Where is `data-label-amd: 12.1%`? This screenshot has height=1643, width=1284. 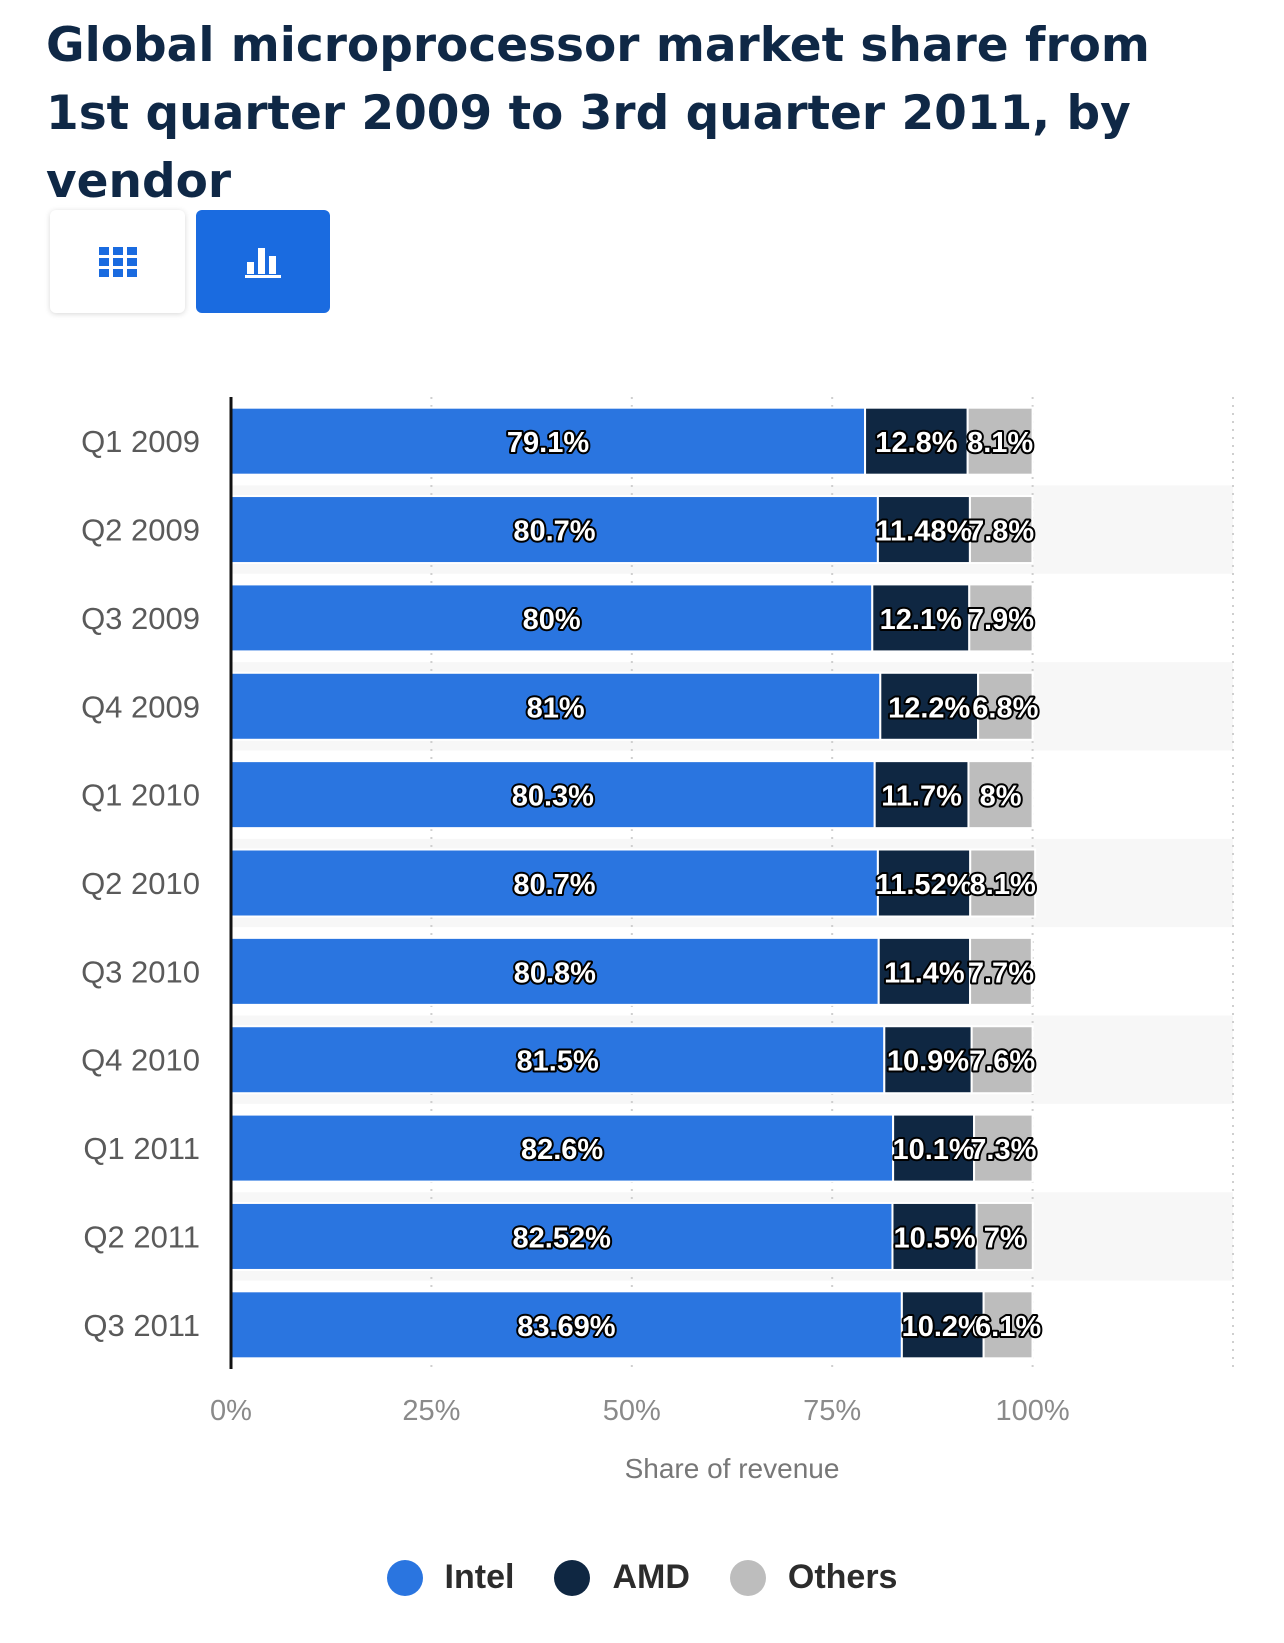
data-label-amd: 12.1% is located at coordinates (921, 620).